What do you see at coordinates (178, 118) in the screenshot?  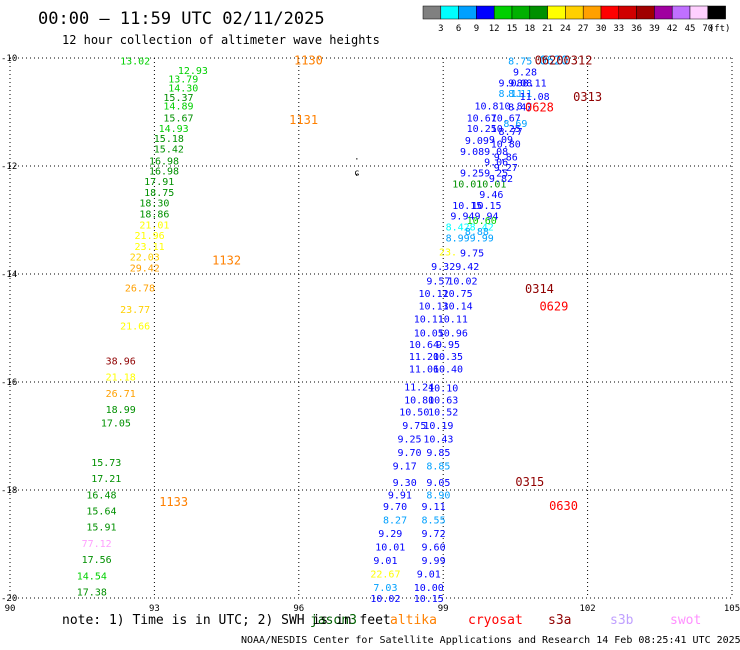 I see `data-point-label: 15.67` at bounding box center [178, 118].